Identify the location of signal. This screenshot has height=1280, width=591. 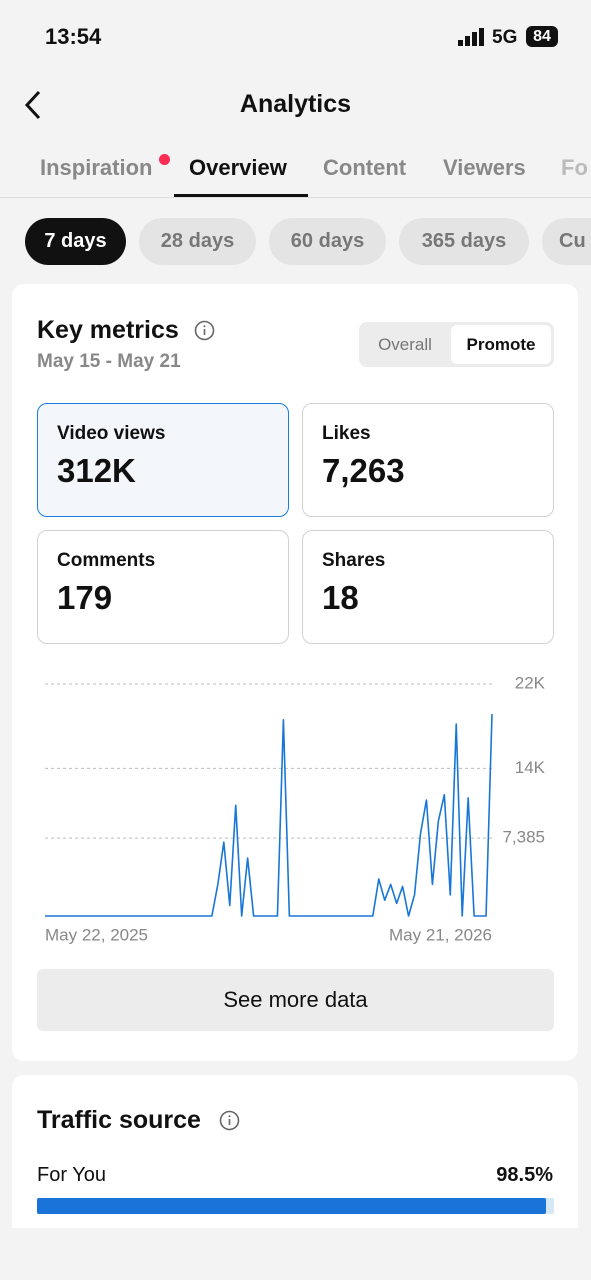
(471, 37).